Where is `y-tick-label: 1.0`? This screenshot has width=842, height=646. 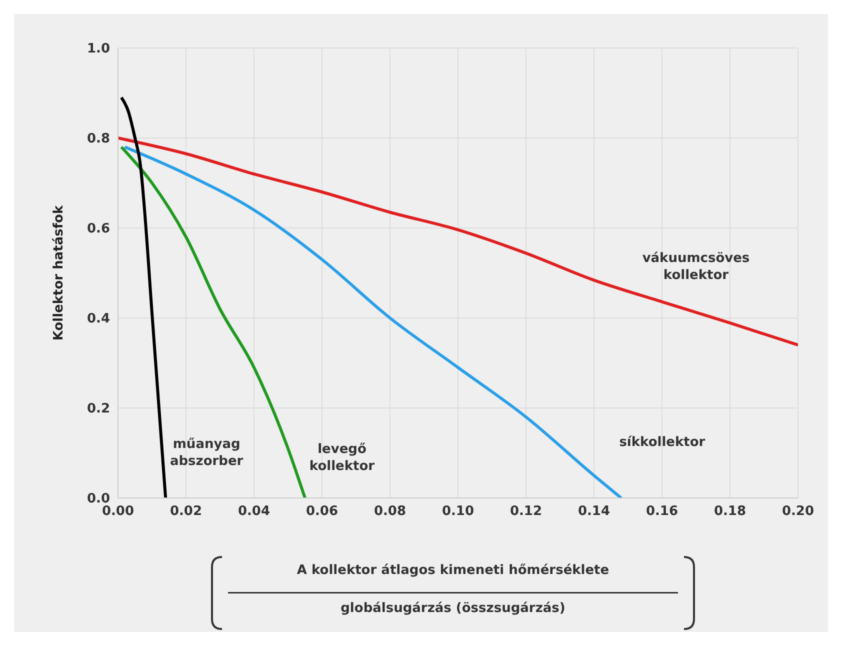
y-tick-label: 1.0 is located at coordinates (98, 49).